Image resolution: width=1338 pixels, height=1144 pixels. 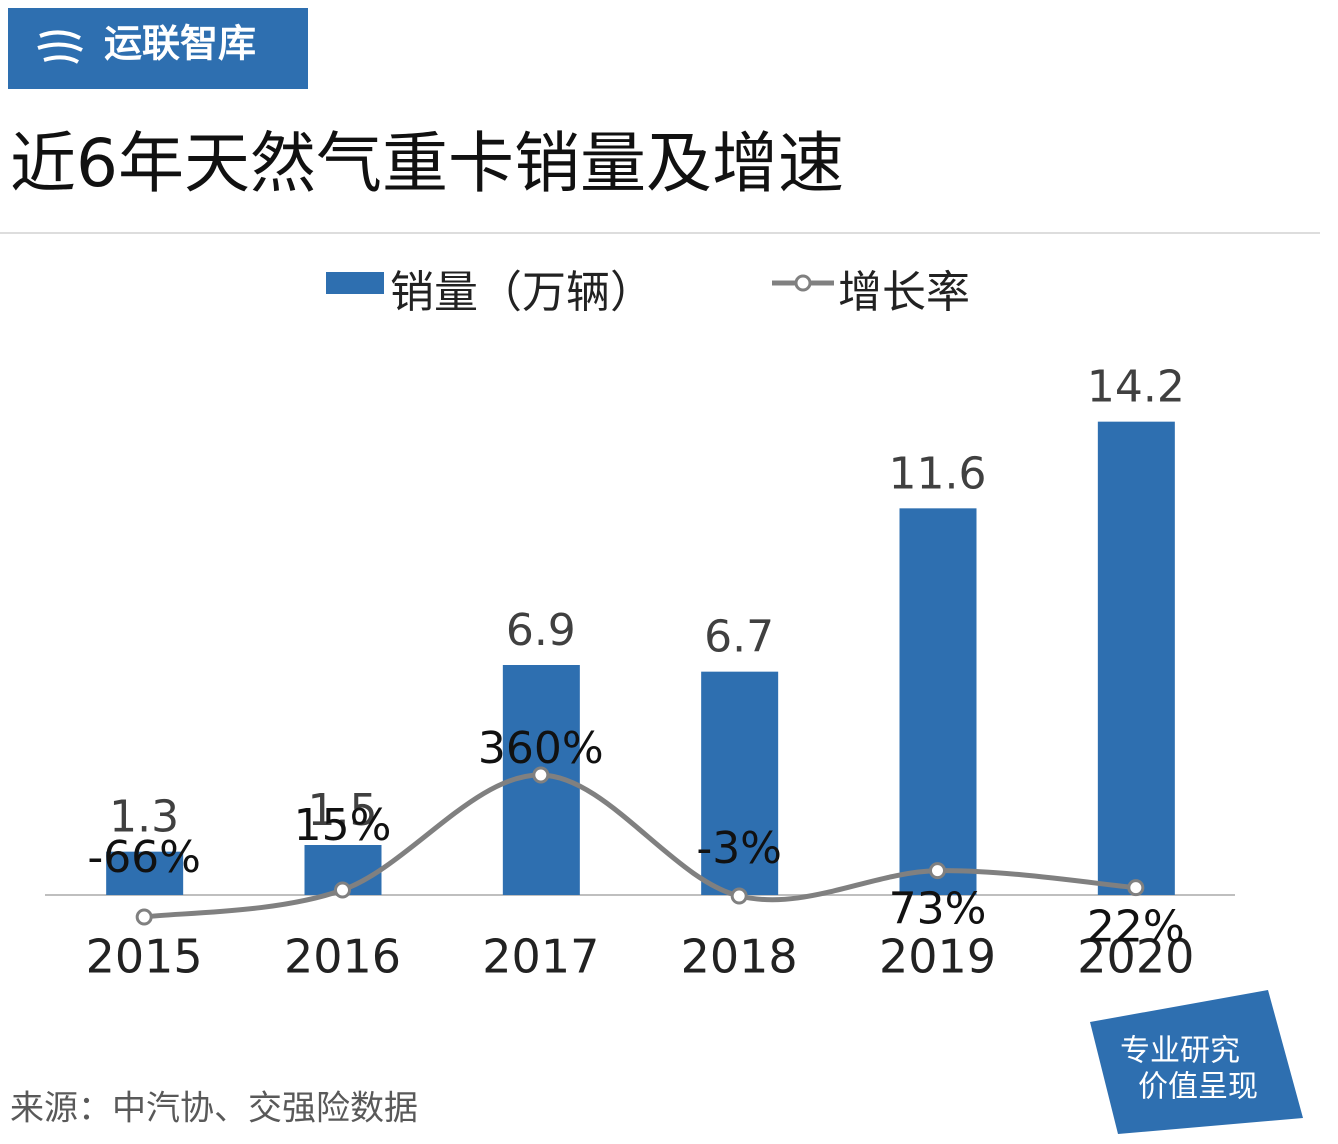 I want to click on x-tick-label: 2018, so click(x=739, y=957).